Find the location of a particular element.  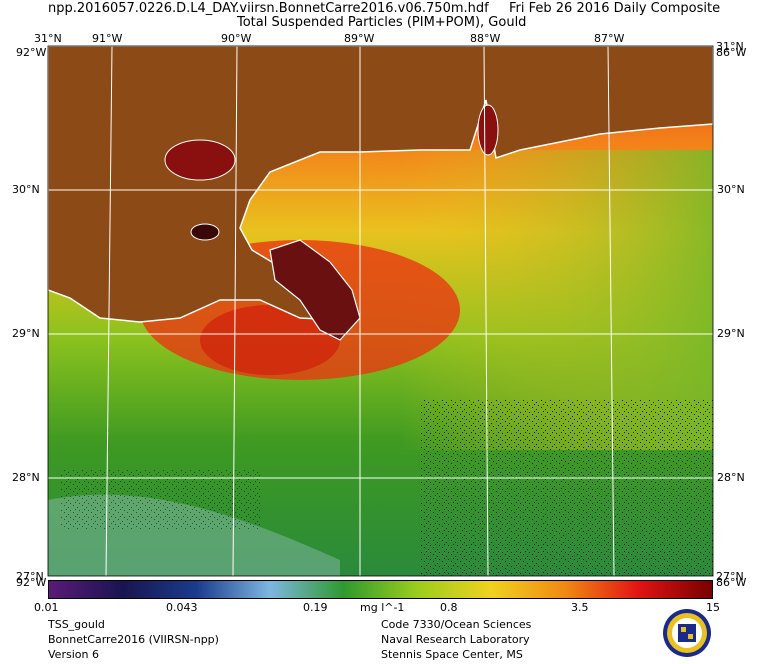

colorbar-tick-0: 0.01 is located at coordinates (46, 607).